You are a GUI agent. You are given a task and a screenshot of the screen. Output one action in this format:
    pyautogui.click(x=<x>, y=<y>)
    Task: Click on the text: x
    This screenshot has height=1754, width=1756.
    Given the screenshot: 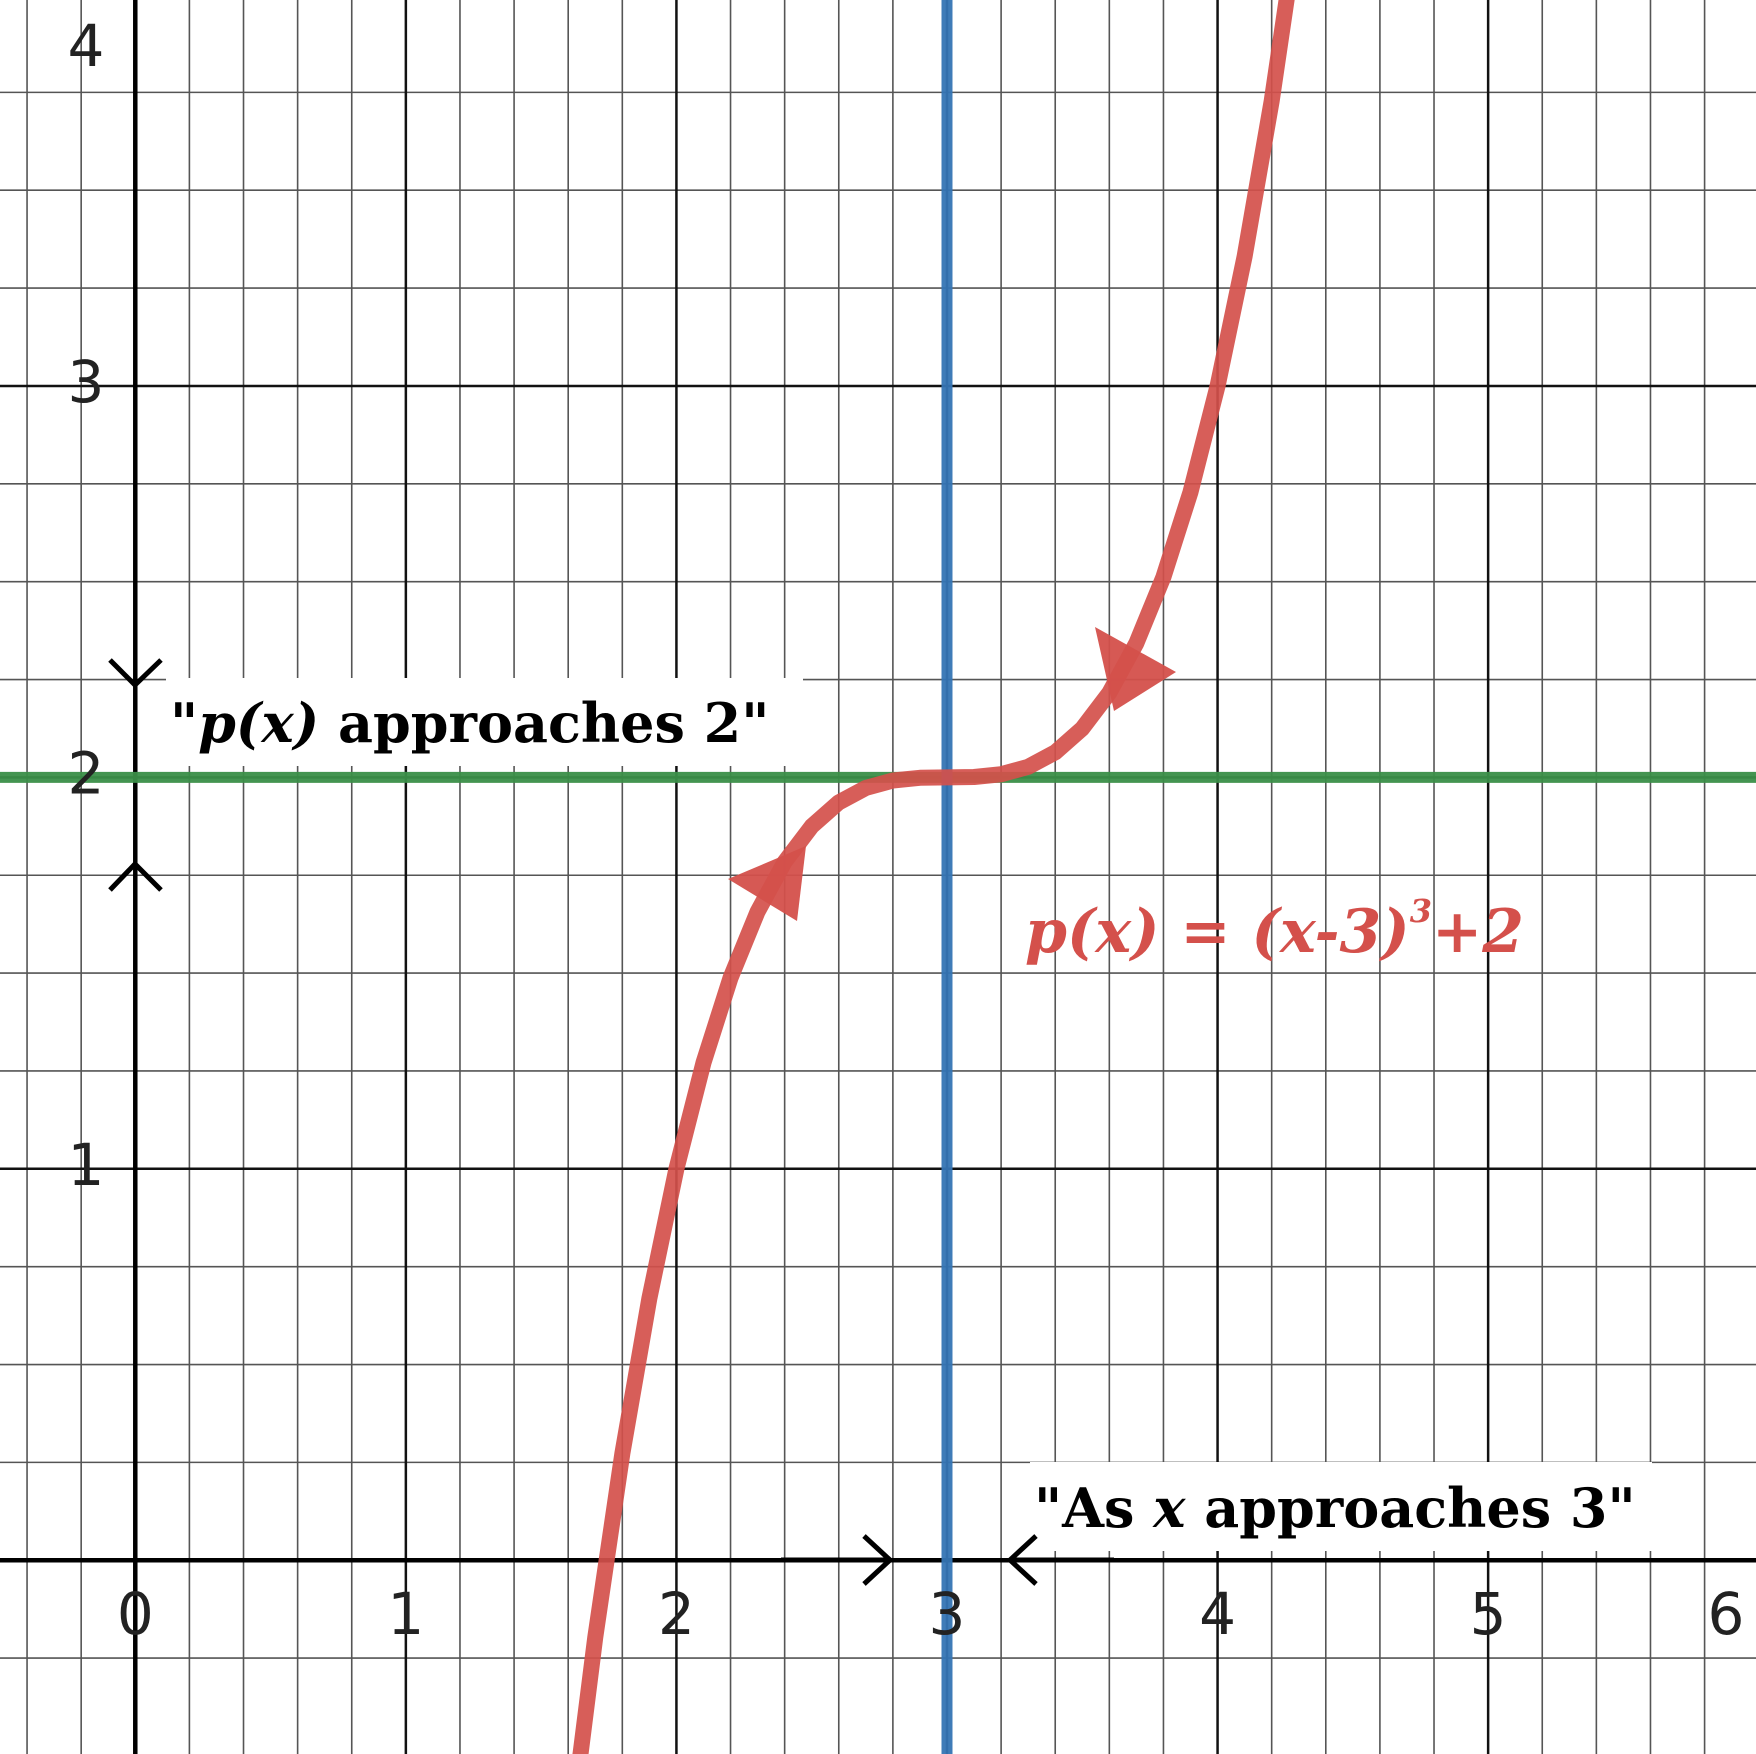 What is the action you would take?
    pyautogui.click(x=1169, y=1508)
    